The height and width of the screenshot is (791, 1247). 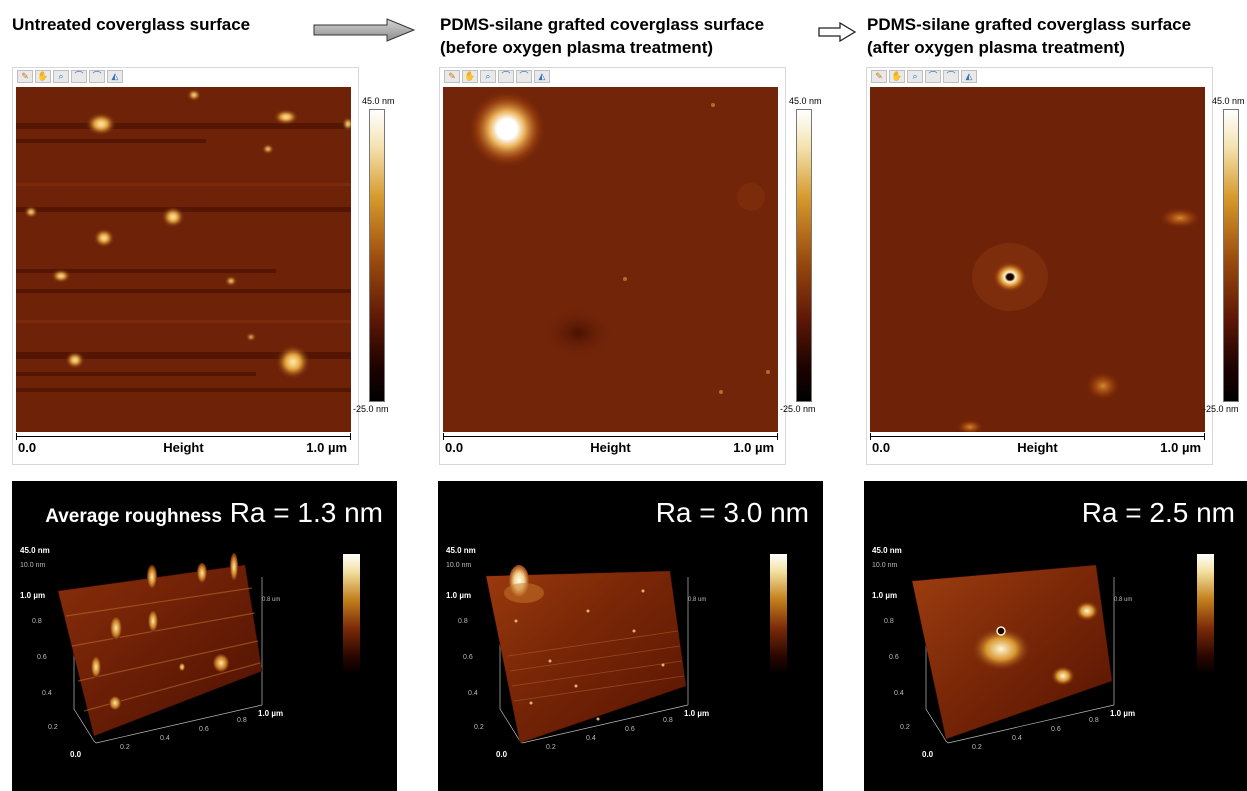 I want to click on caption-before-plasma-line2: (before oxygen plasma treatment), so click(x=577, y=47).